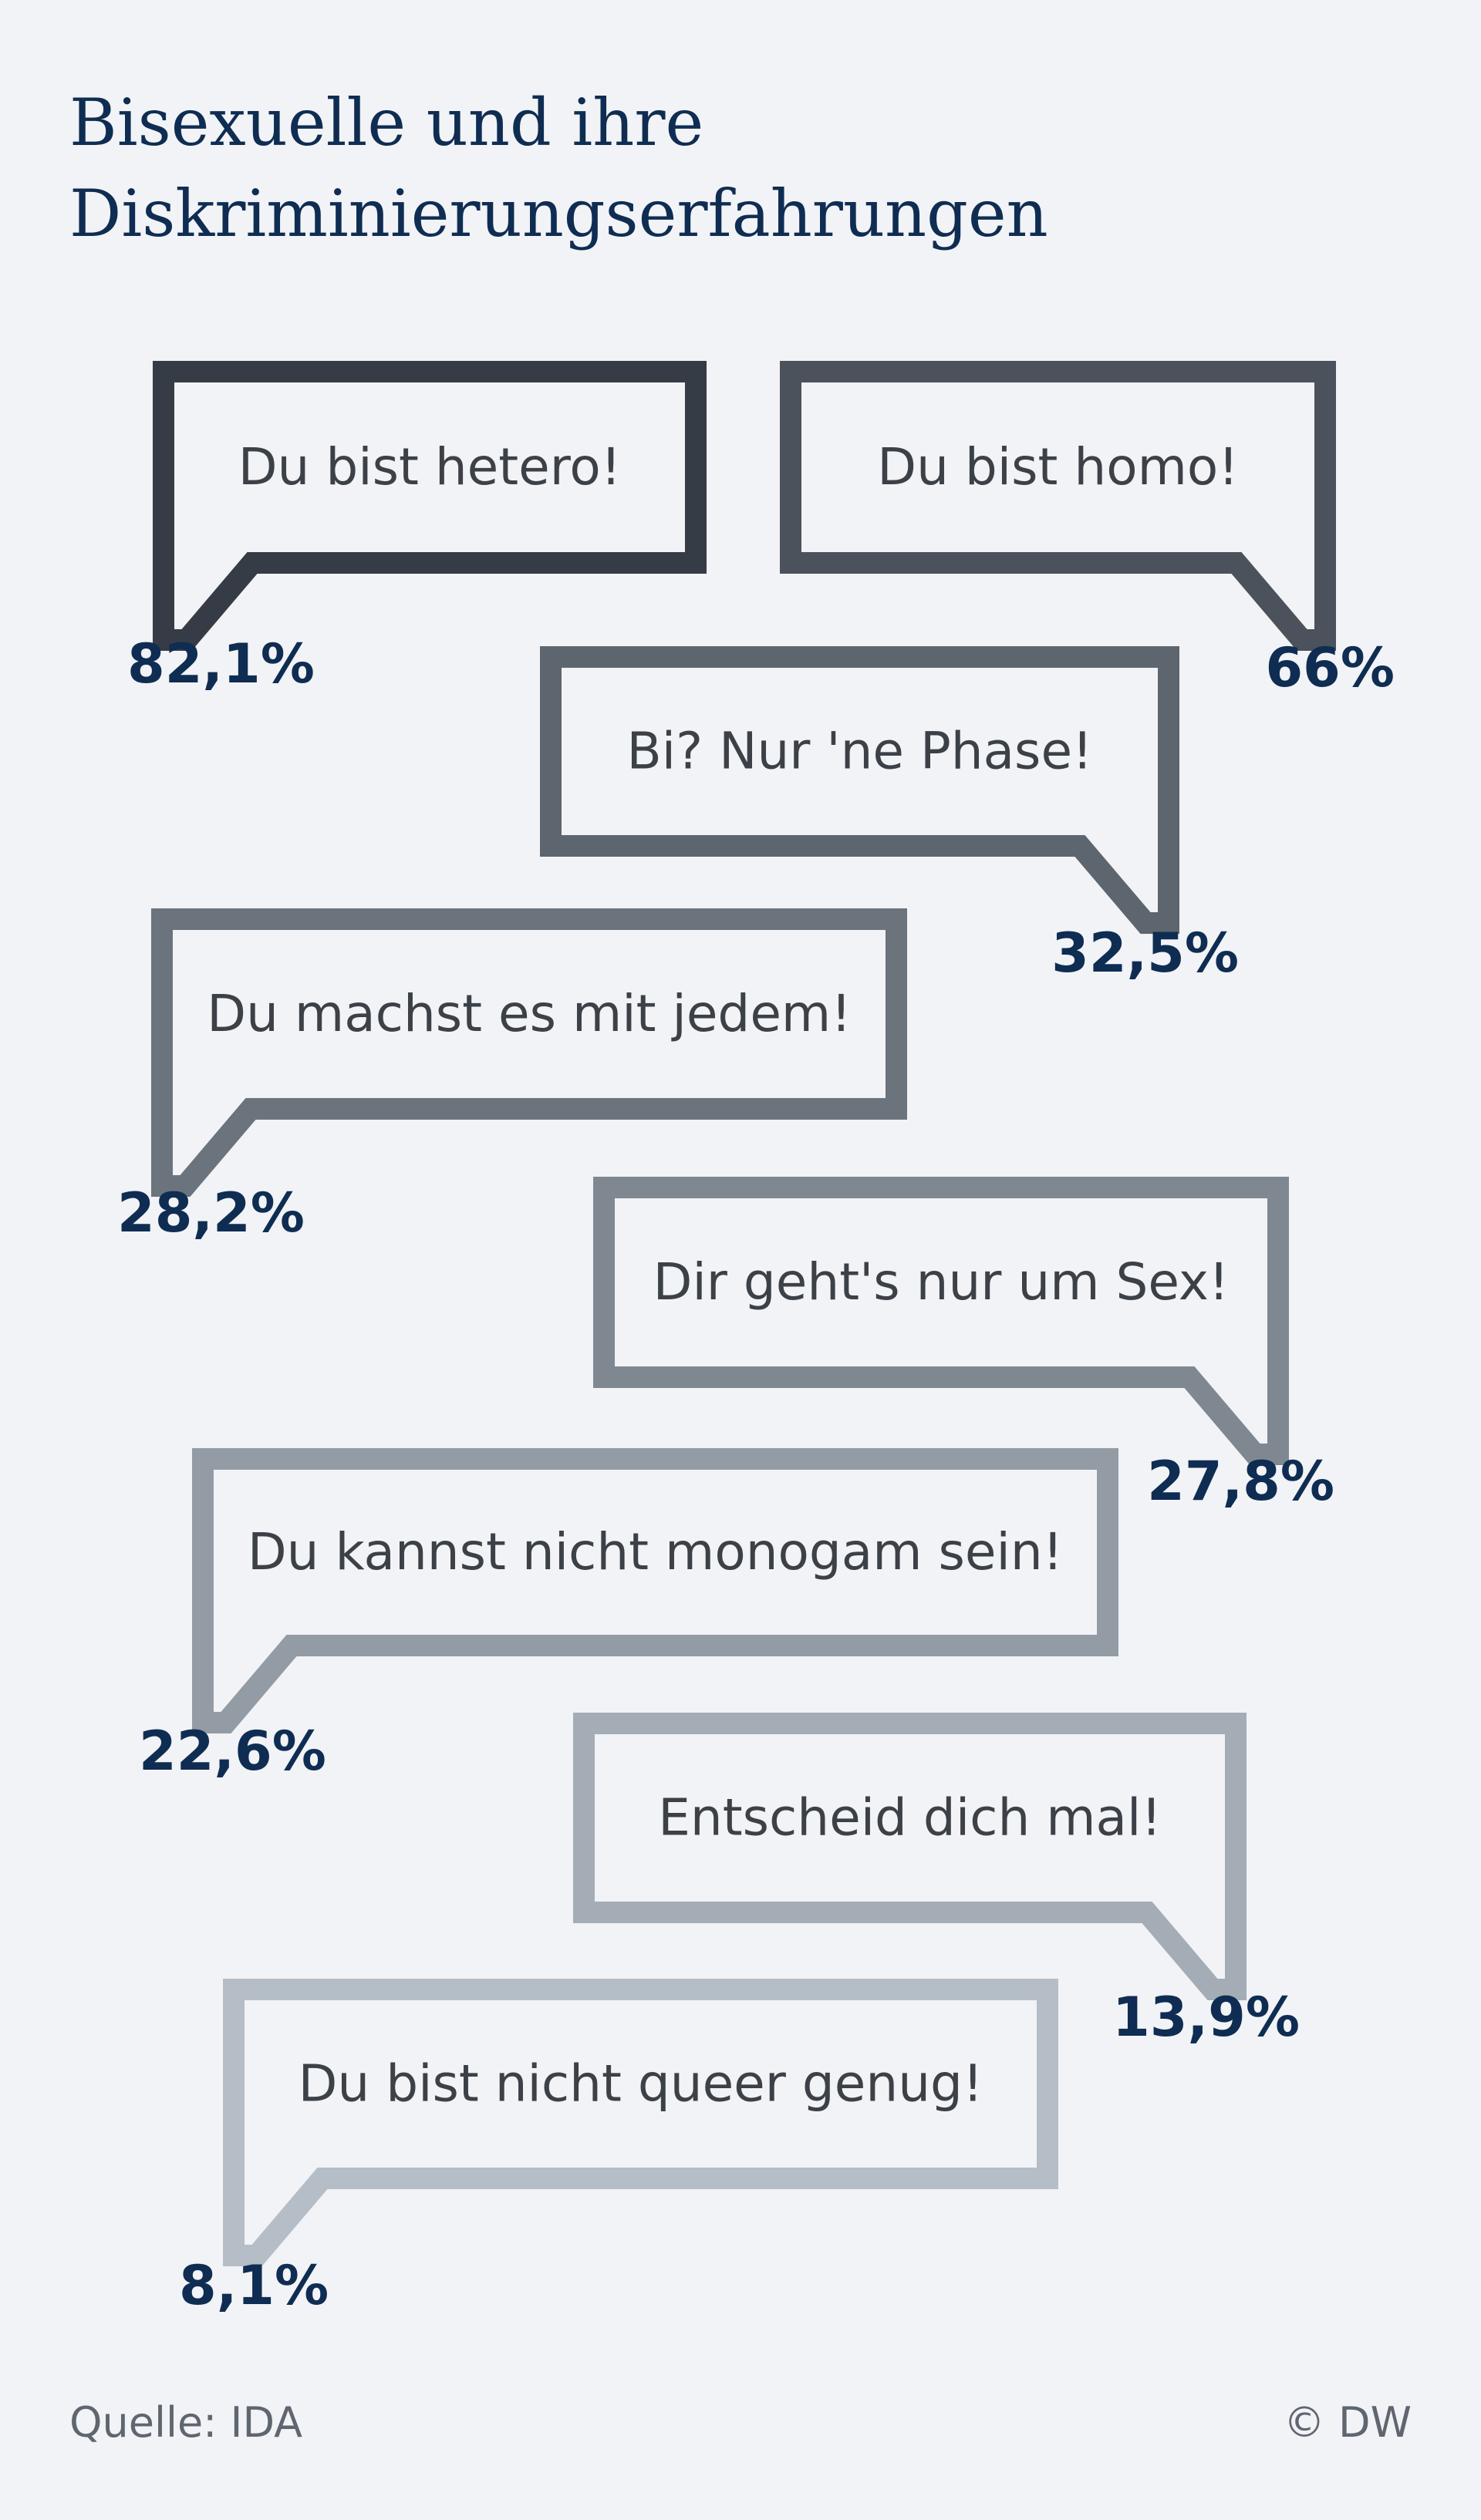  I want to click on value-label: 28,2%, so click(211, 1213).